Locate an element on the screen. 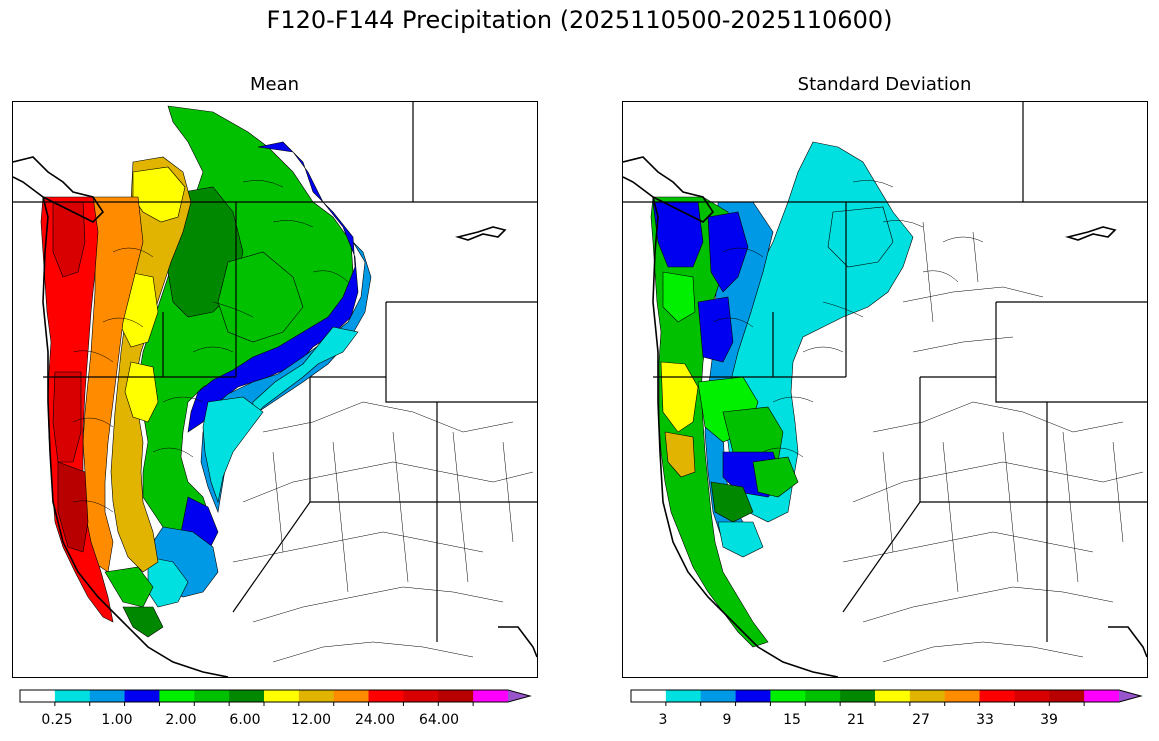 Image resolution: width=1159 pixels, height=741 pixels. stddev-colorbar is located at coordinates (886, 697).